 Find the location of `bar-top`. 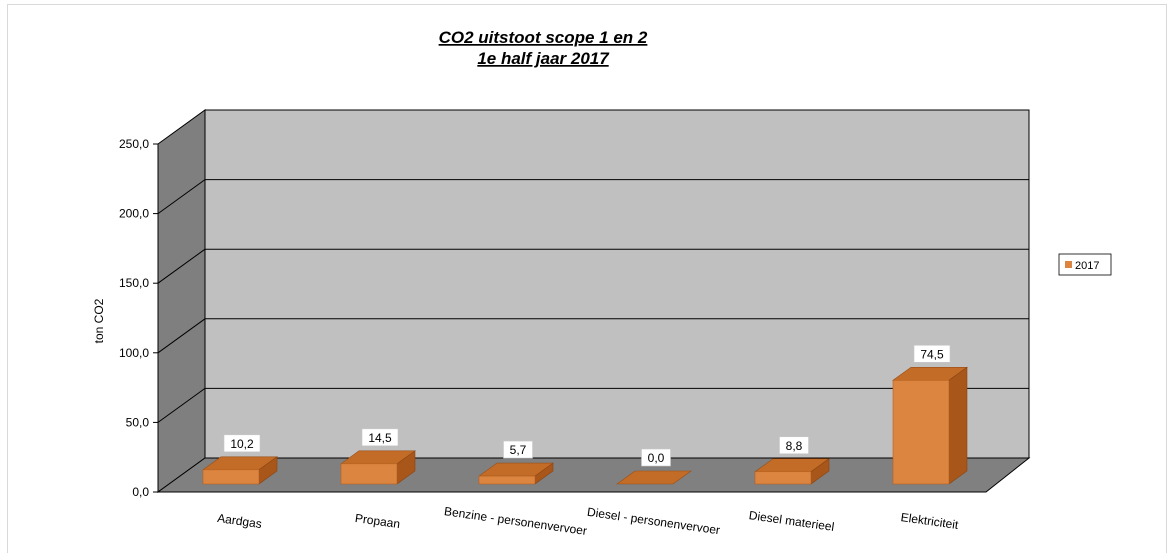

bar-top is located at coordinates (654, 477).